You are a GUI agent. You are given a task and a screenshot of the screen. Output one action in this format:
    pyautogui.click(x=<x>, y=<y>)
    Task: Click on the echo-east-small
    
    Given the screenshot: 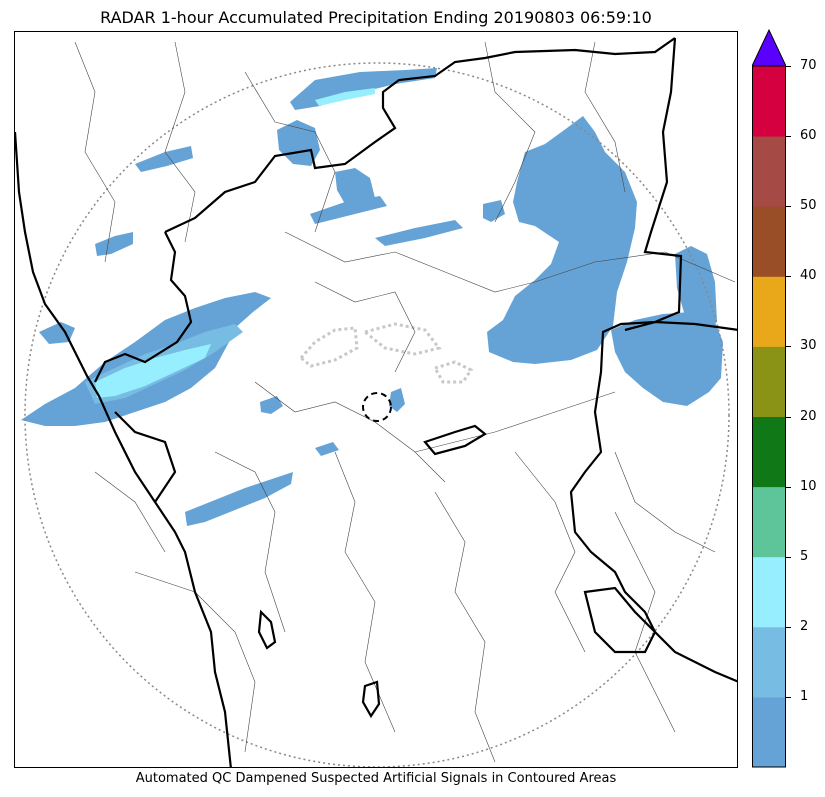 What is the action you would take?
    pyautogui.click(x=494, y=211)
    